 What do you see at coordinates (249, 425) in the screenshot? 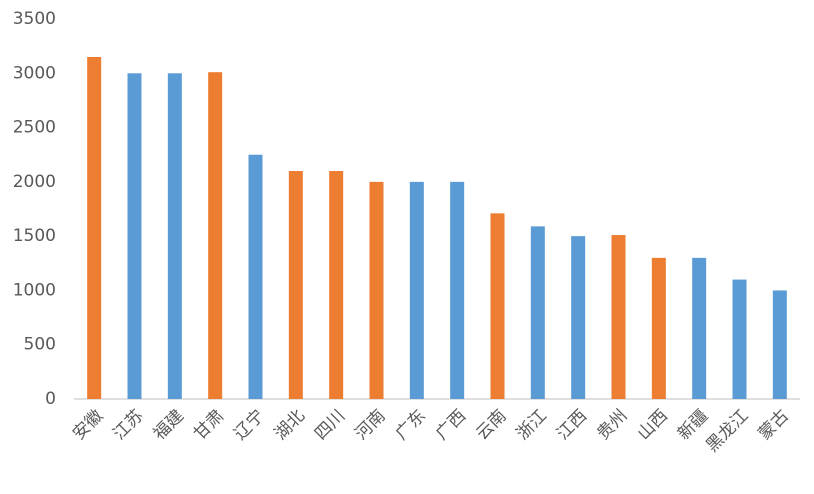
I see `x-tick-label: 辽宁` at bounding box center [249, 425].